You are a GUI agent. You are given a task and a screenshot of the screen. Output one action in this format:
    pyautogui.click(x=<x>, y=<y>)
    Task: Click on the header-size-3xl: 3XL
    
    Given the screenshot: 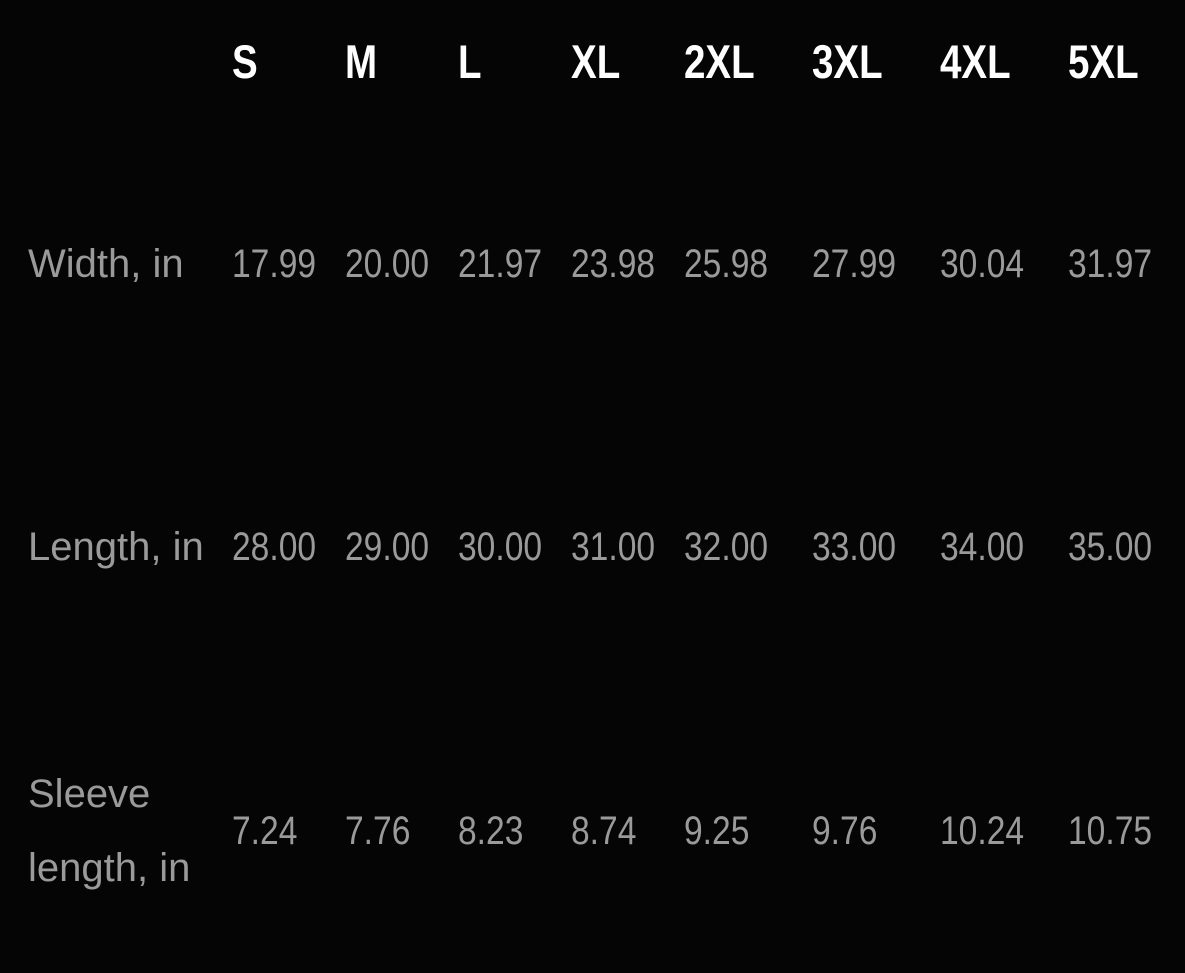 What is the action you would take?
    pyautogui.click(x=847, y=61)
    